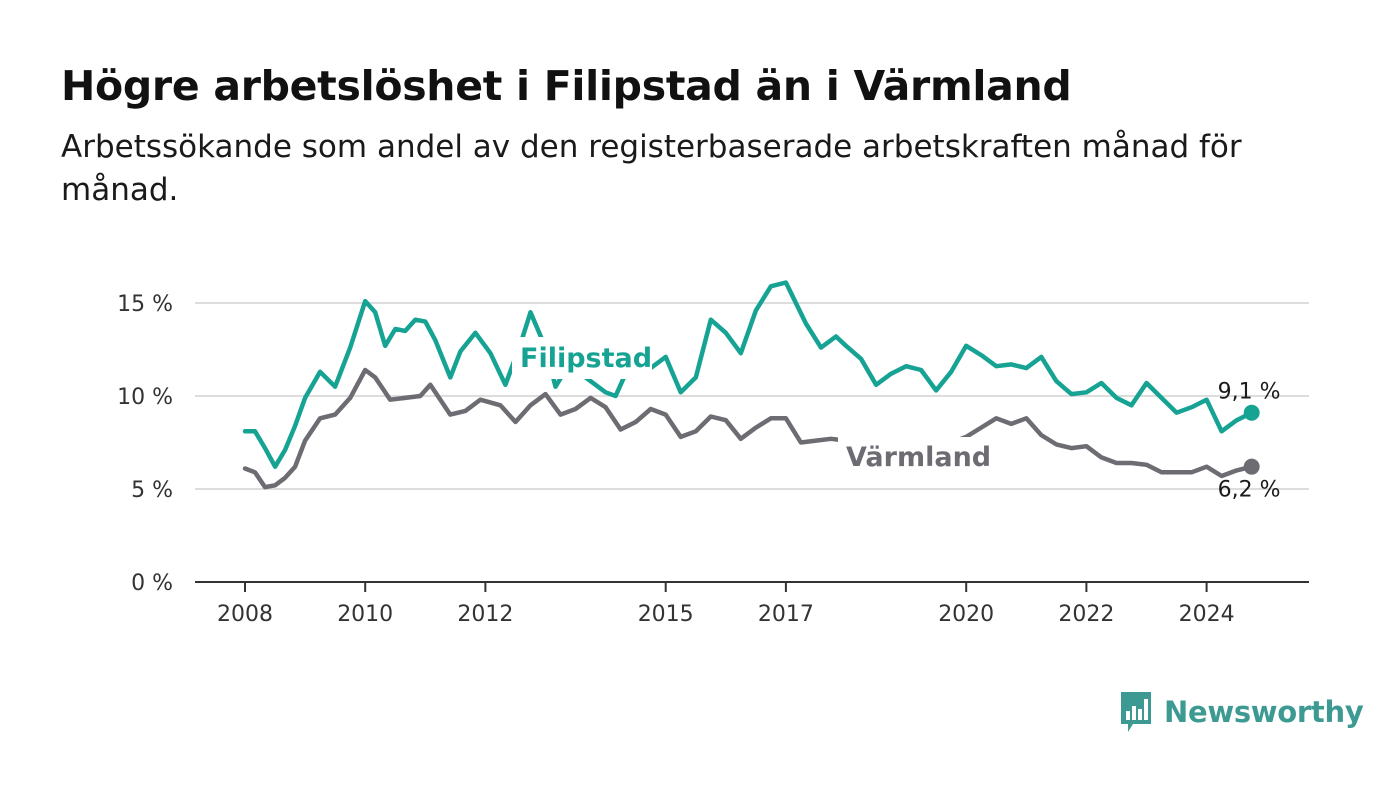 The image size is (1400, 794). I want to click on y-tick-label: 0 %, so click(152, 583).